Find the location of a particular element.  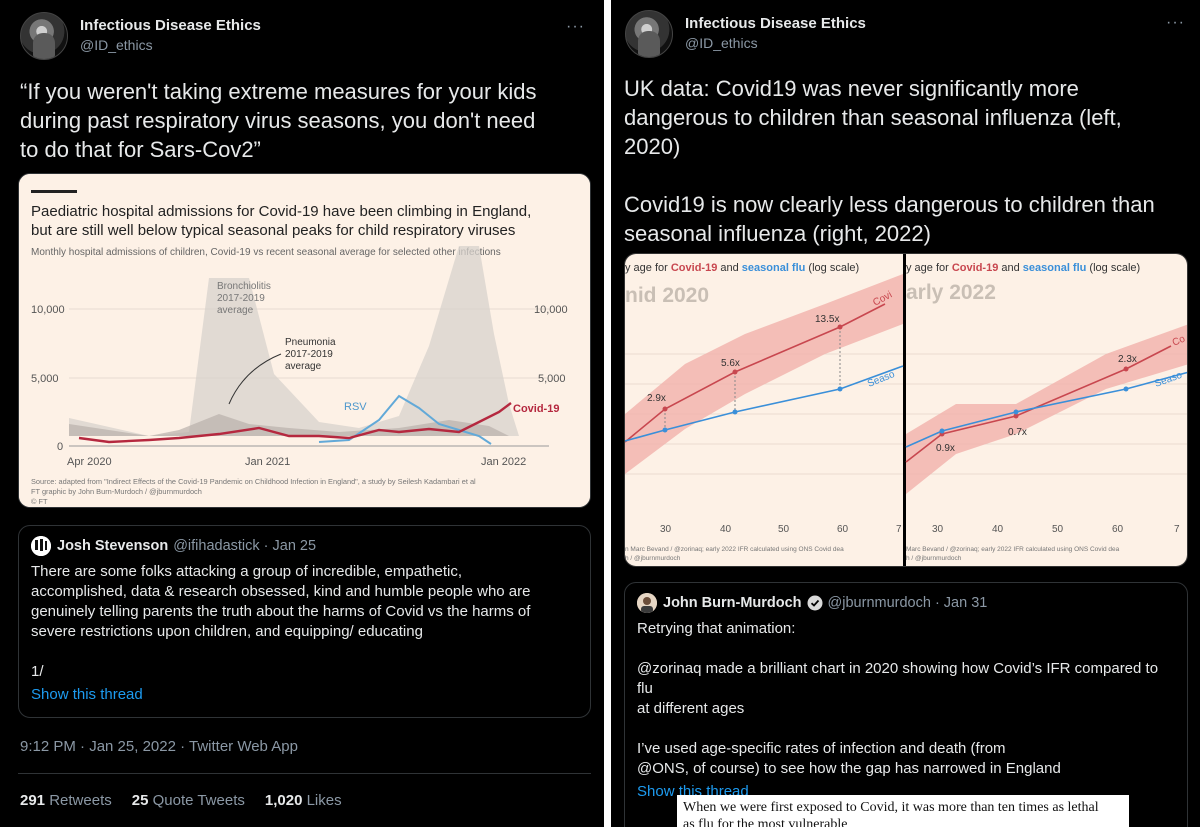

tweet-text-line: 2020) is located at coordinates (652, 146).